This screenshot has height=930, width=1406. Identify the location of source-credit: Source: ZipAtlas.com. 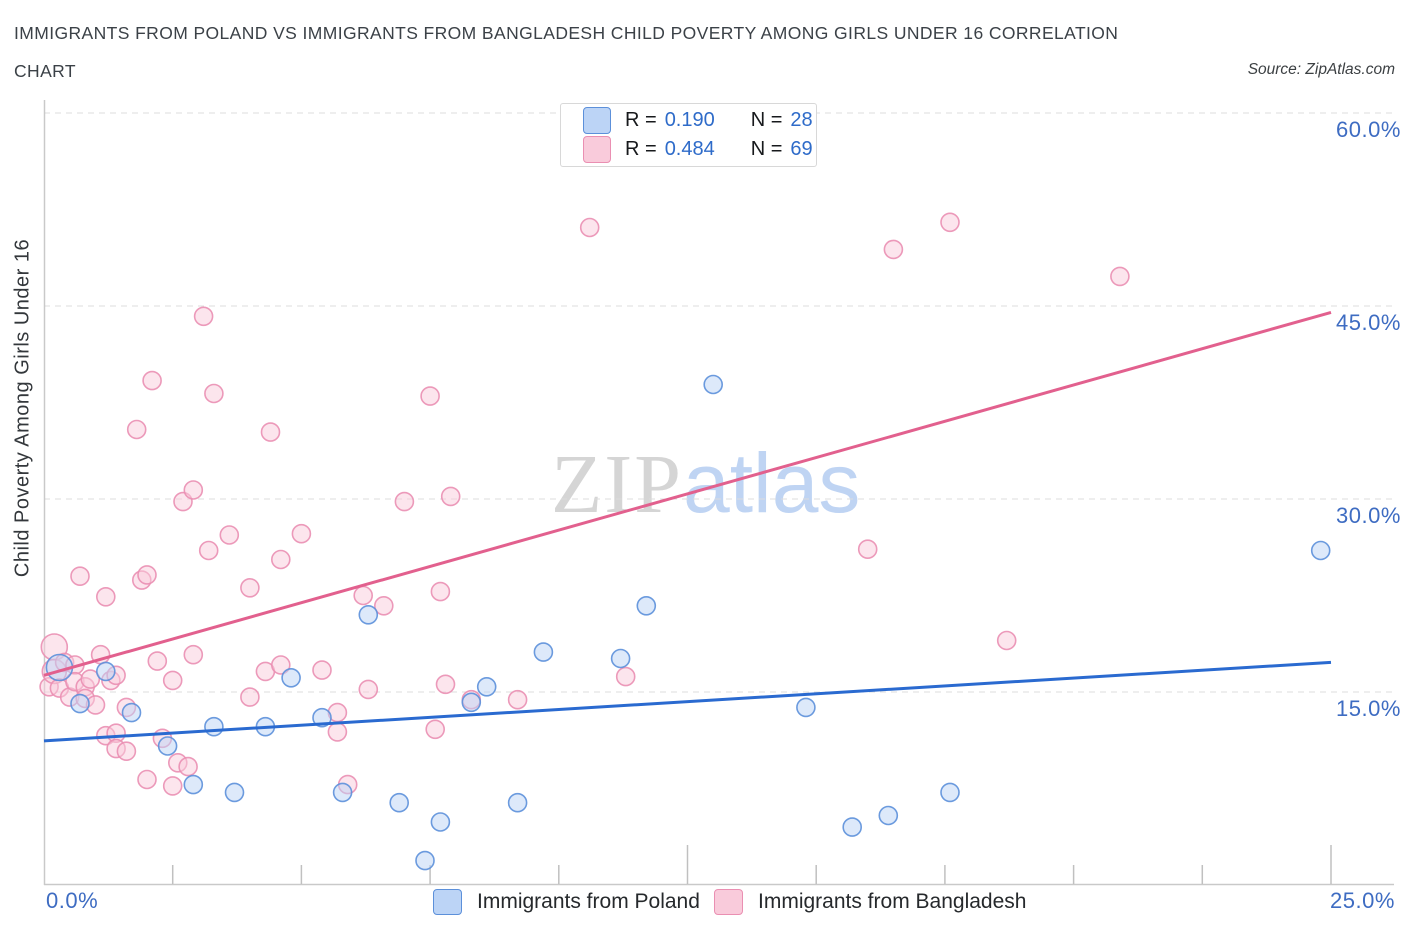
(1321, 69).